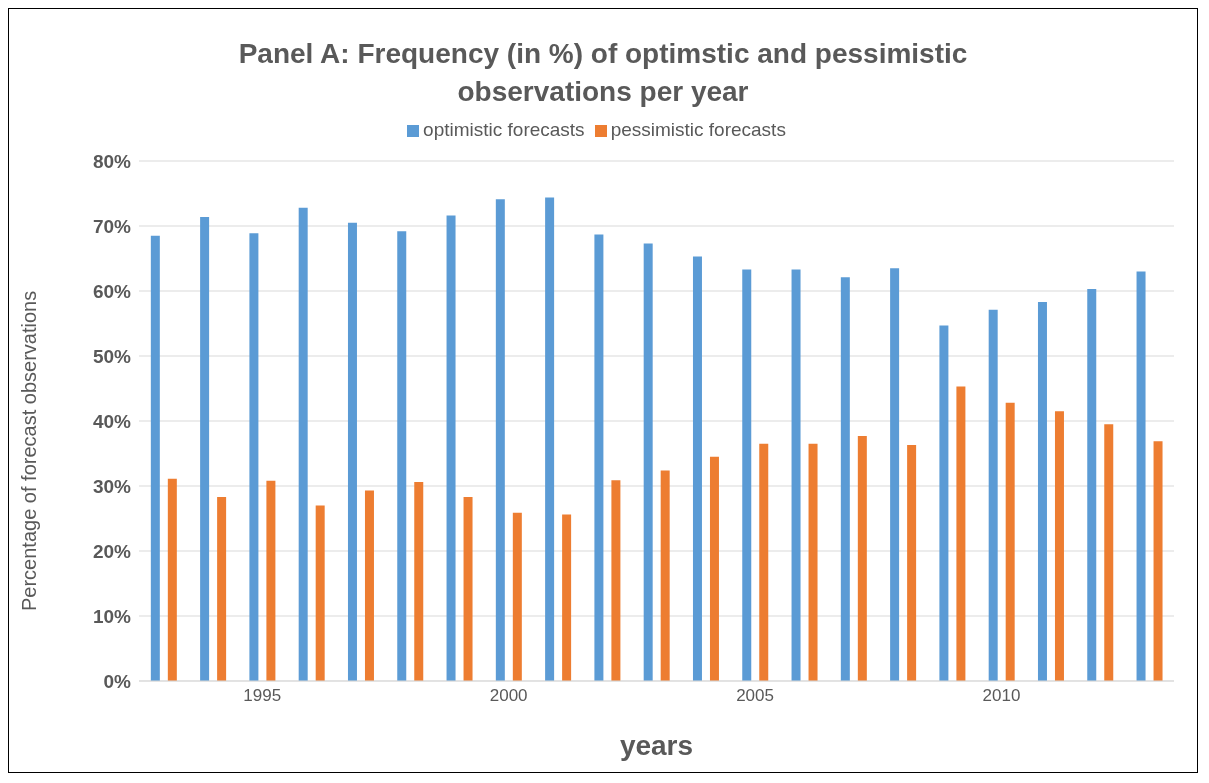 This screenshot has width=1209, height=783. I want to click on y-tick-label: 50%, so click(112, 356).